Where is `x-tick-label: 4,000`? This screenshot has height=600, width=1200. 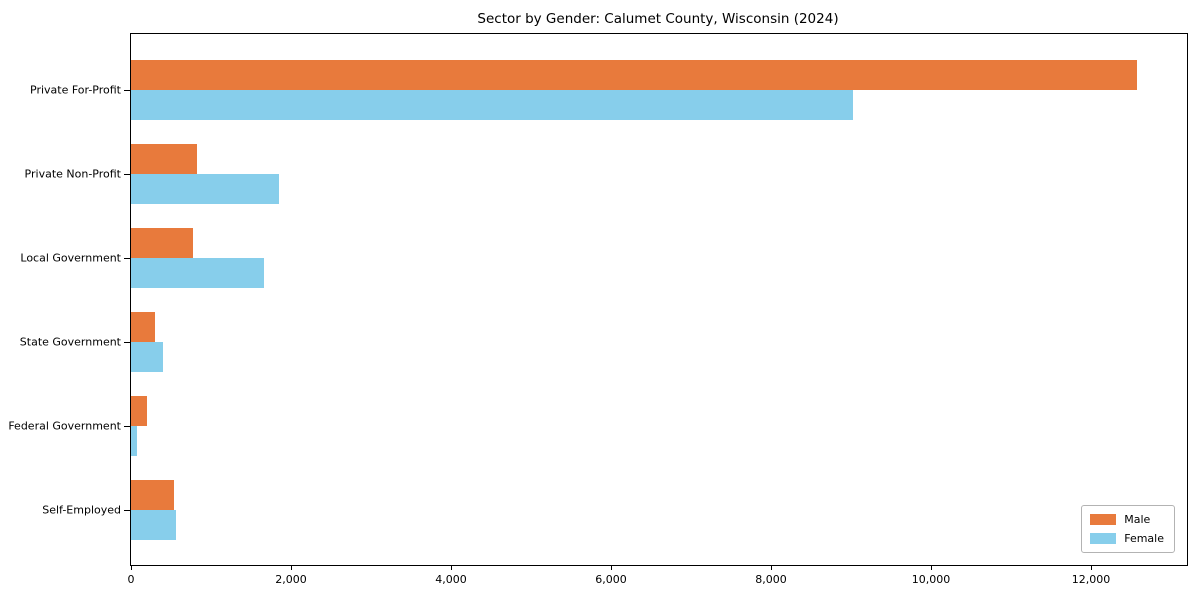
x-tick-label: 4,000 is located at coordinates (451, 579).